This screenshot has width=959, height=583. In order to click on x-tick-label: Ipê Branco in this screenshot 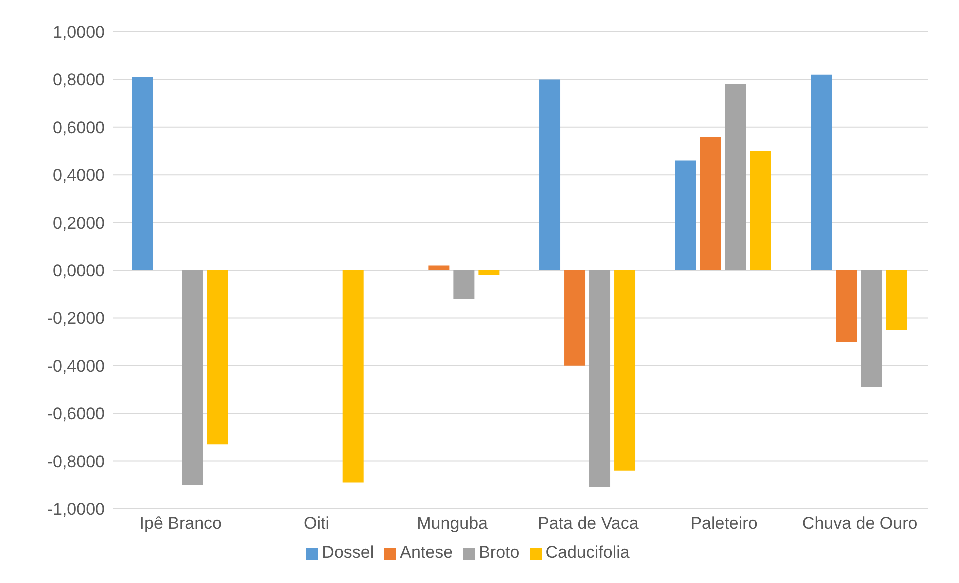, I will do `click(181, 524)`.